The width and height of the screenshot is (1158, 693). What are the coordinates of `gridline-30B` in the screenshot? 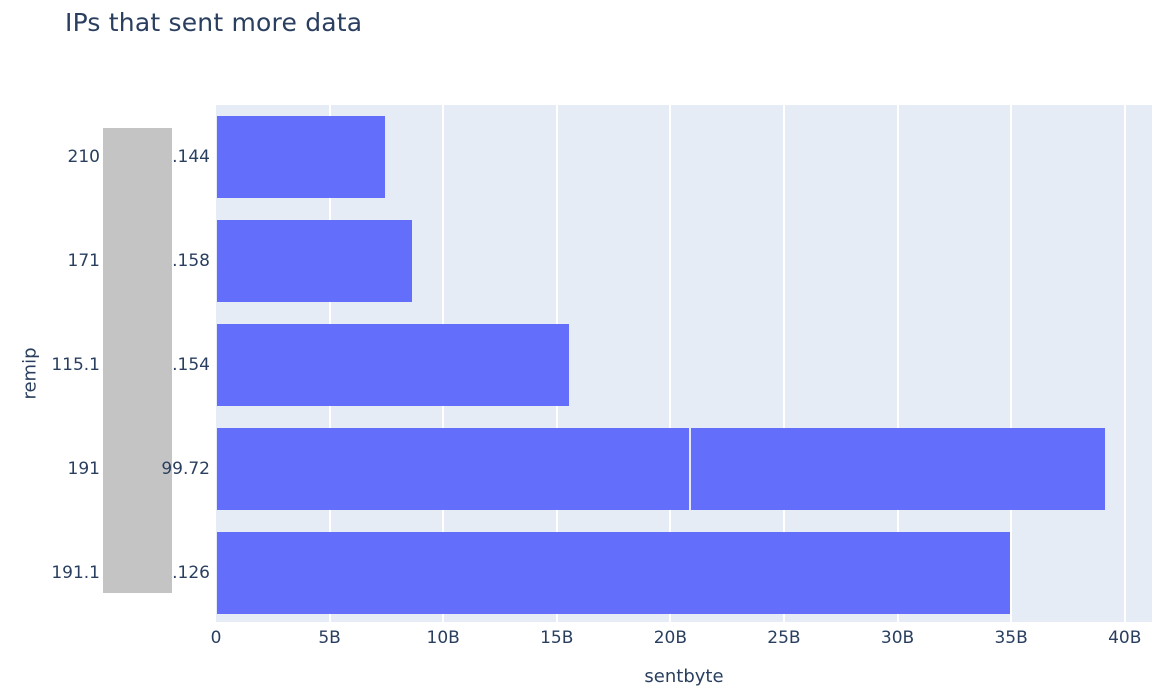 It's located at (897, 363).